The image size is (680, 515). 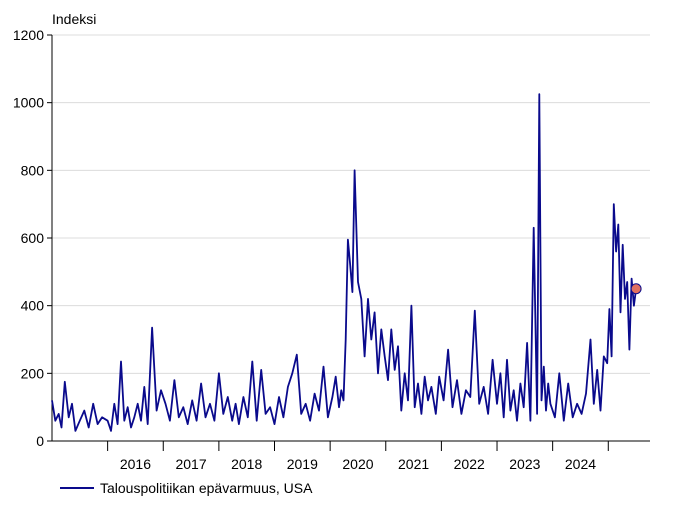 I want to click on x-tick-label-2016: 2016, so click(x=135, y=464).